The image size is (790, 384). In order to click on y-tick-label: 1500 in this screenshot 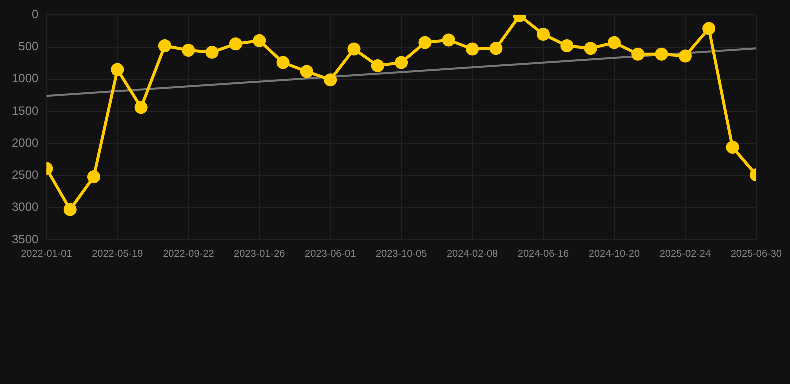, I will do `click(26, 111)`.